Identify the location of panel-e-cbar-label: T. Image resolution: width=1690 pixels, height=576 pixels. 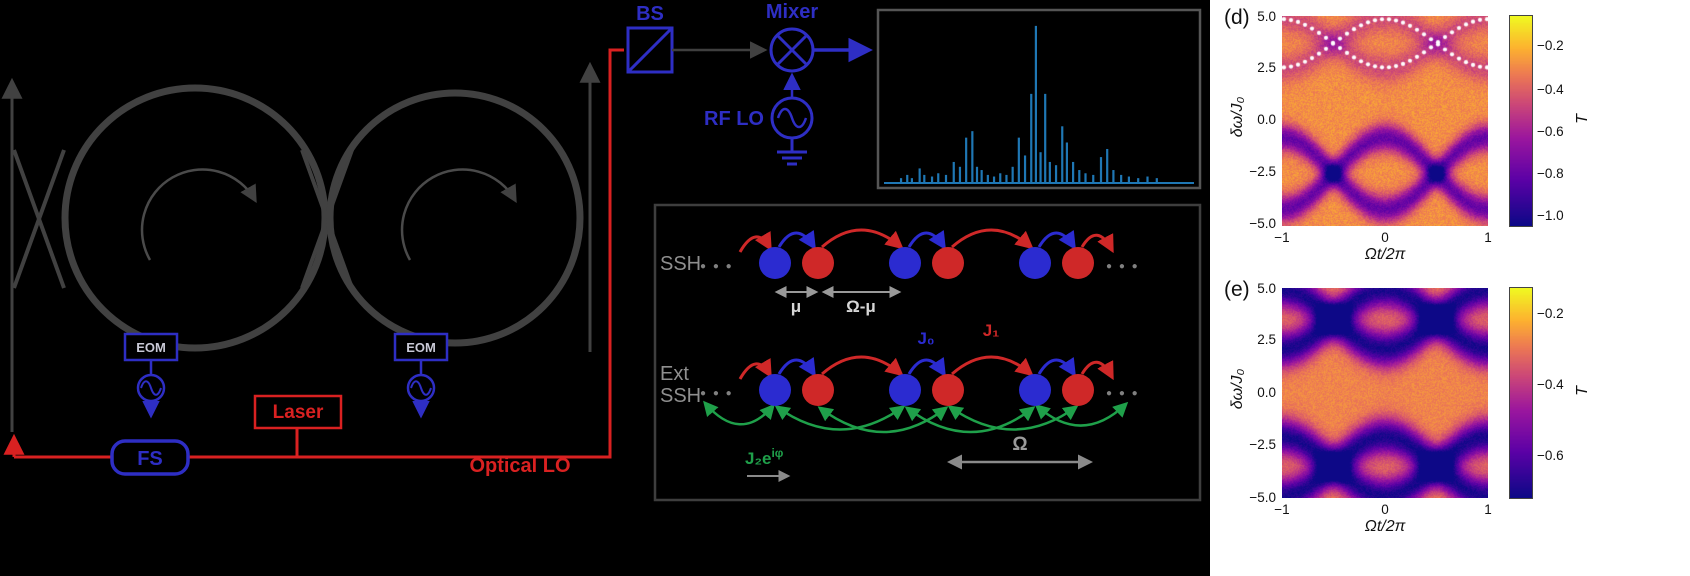
(1582, 391).